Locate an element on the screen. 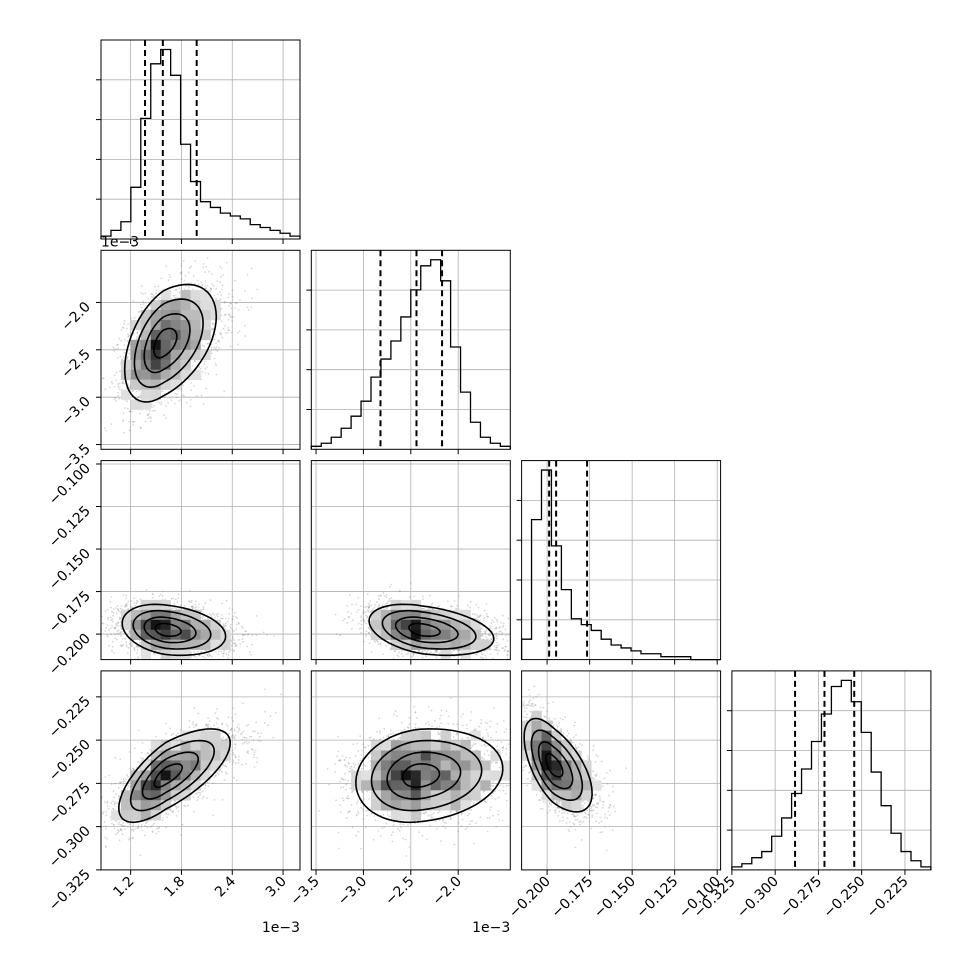 The height and width of the screenshot is (970, 970). hist-panel-p3 is located at coordinates (829, 772).